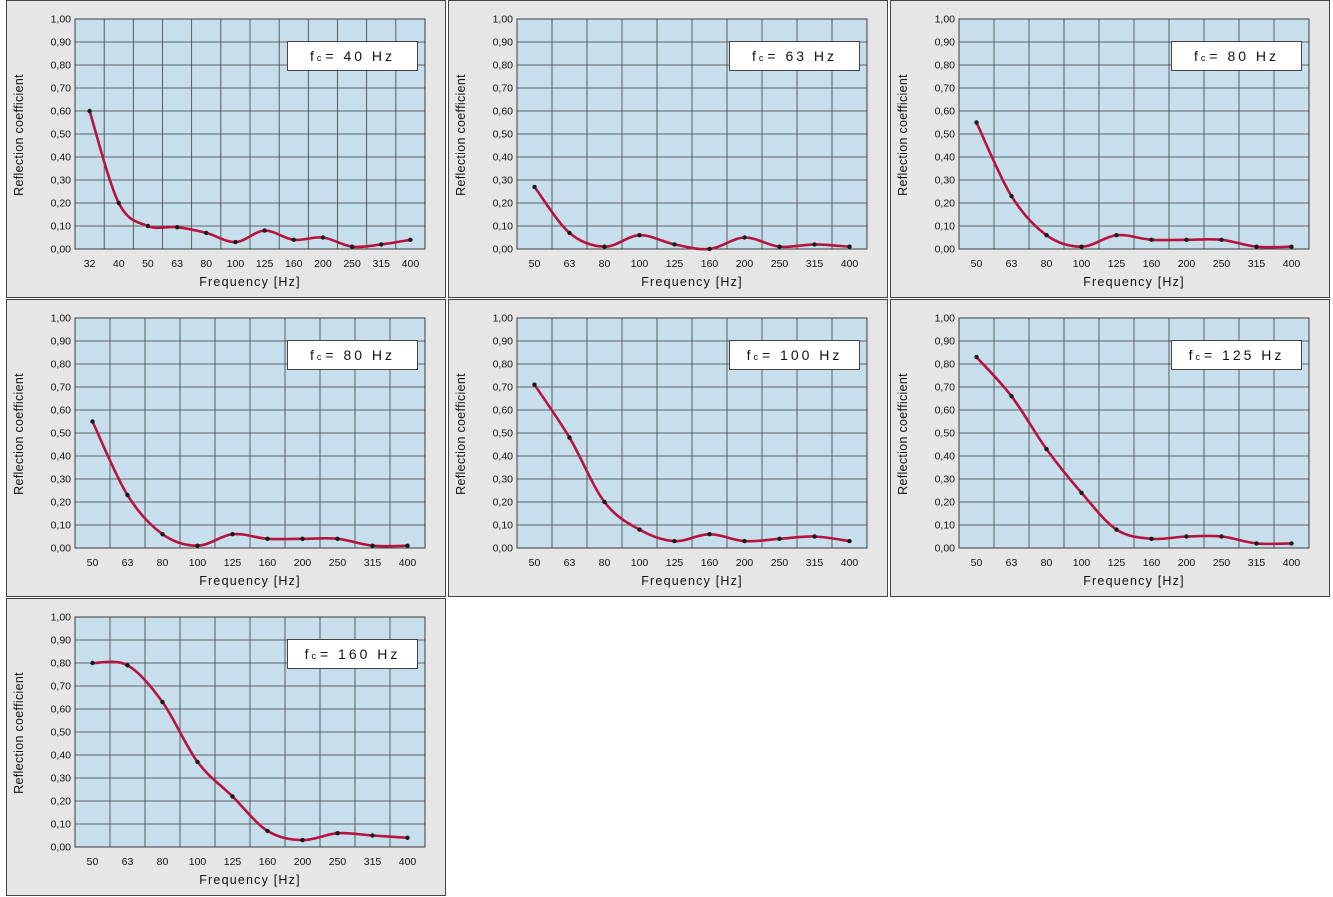 The image size is (1333, 897). What do you see at coordinates (250, 581) in the screenshot?
I see `x-axis-label: Frequency [Hz]` at bounding box center [250, 581].